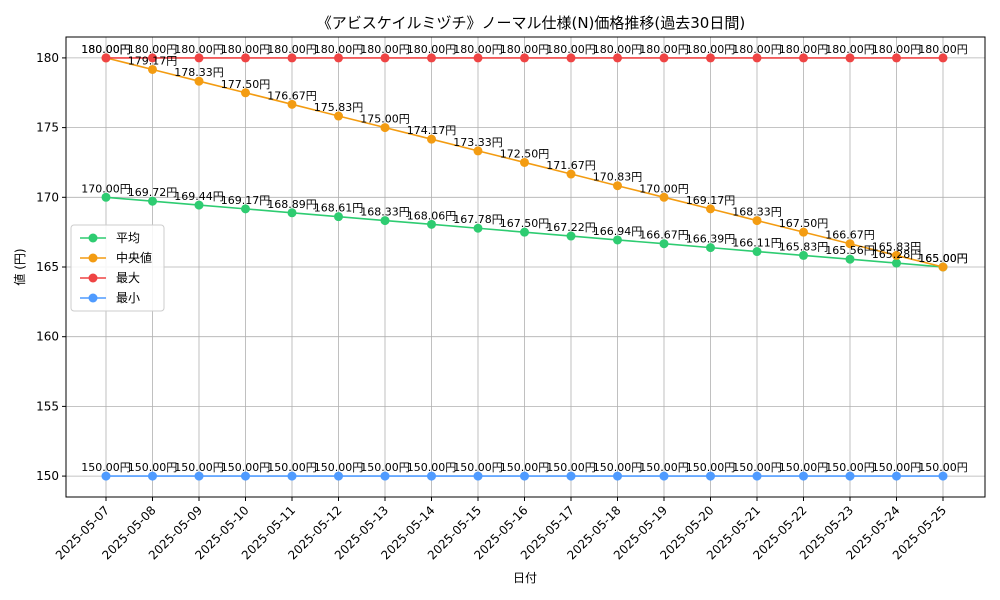 The image size is (1000, 600). Describe the element at coordinates (128, 238) in the screenshot. I see `legend-label: 平均` at that location.